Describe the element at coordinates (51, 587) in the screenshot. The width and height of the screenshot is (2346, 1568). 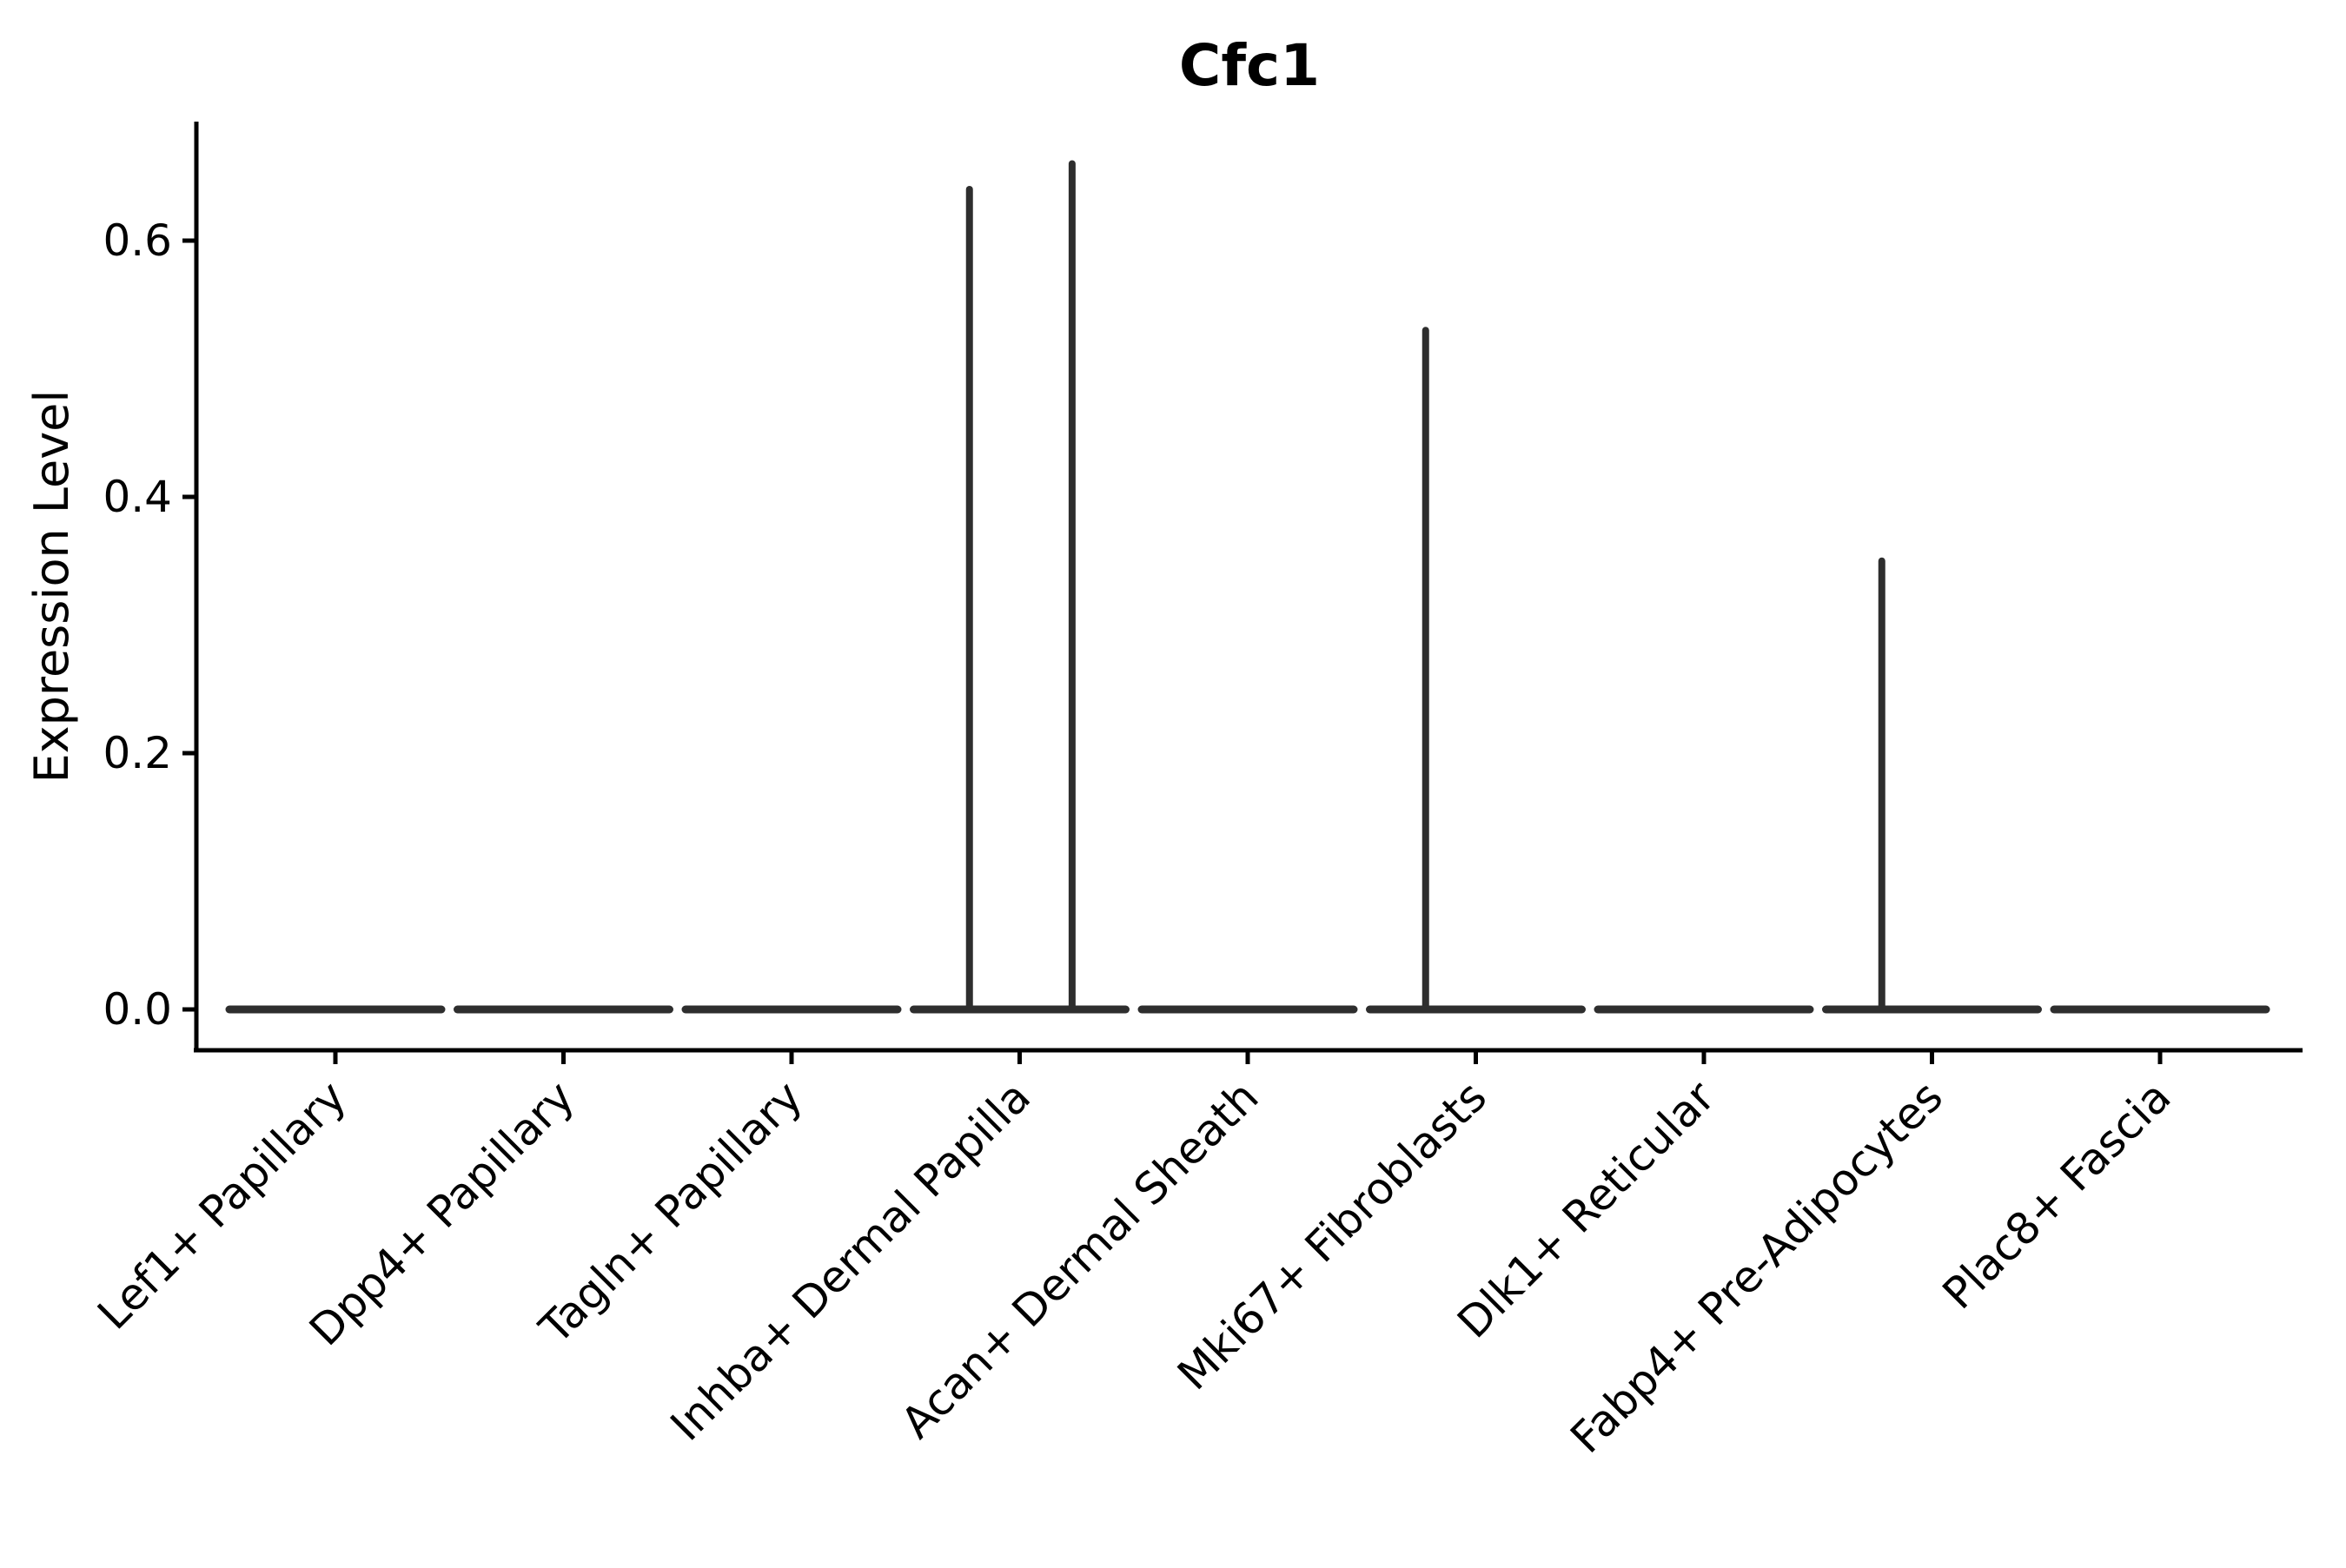
I see `y-axis-label: Expression Level` at that location.